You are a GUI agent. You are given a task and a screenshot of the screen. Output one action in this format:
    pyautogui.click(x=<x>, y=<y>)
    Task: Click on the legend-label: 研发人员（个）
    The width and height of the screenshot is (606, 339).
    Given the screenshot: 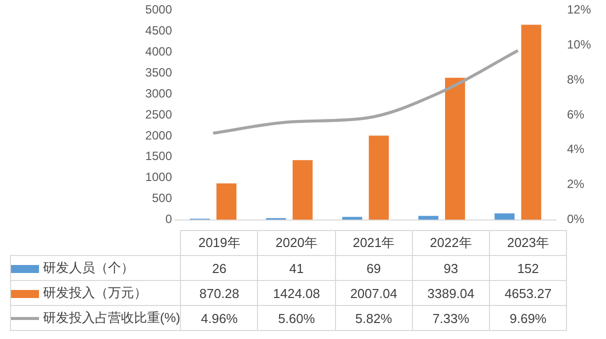 What is the action you would take?
    pyautogui.click(x=88, y=267)
    